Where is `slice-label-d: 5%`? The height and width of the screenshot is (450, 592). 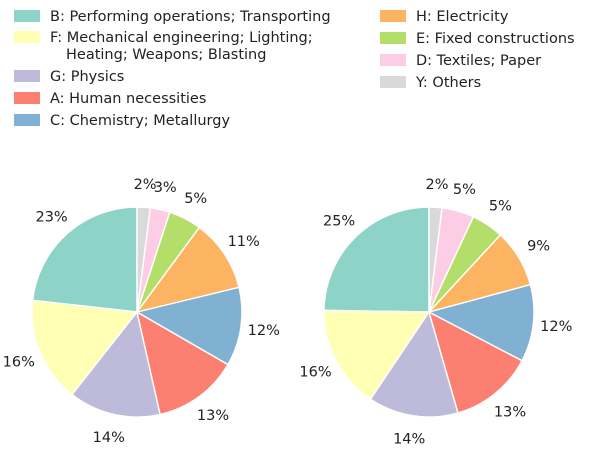
slice-label-d: 5% is located at coordinates (464, 190).